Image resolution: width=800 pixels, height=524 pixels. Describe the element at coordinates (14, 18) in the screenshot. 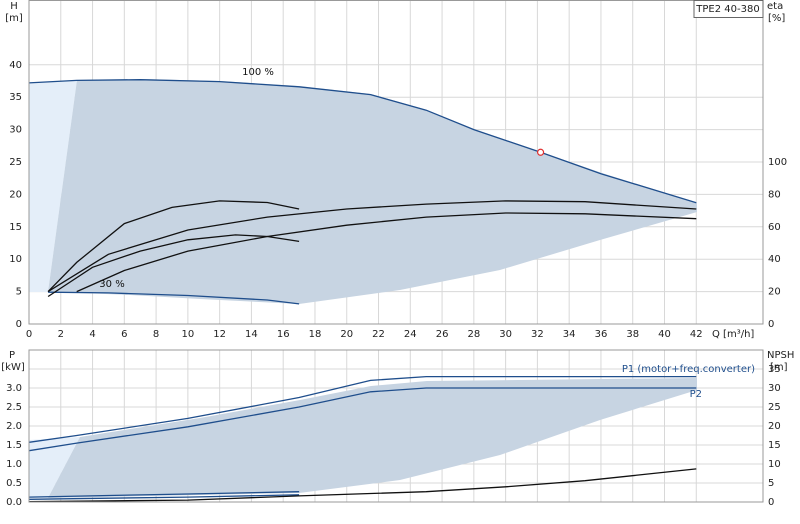

I see `y-axis-unit: [m]` at that location.